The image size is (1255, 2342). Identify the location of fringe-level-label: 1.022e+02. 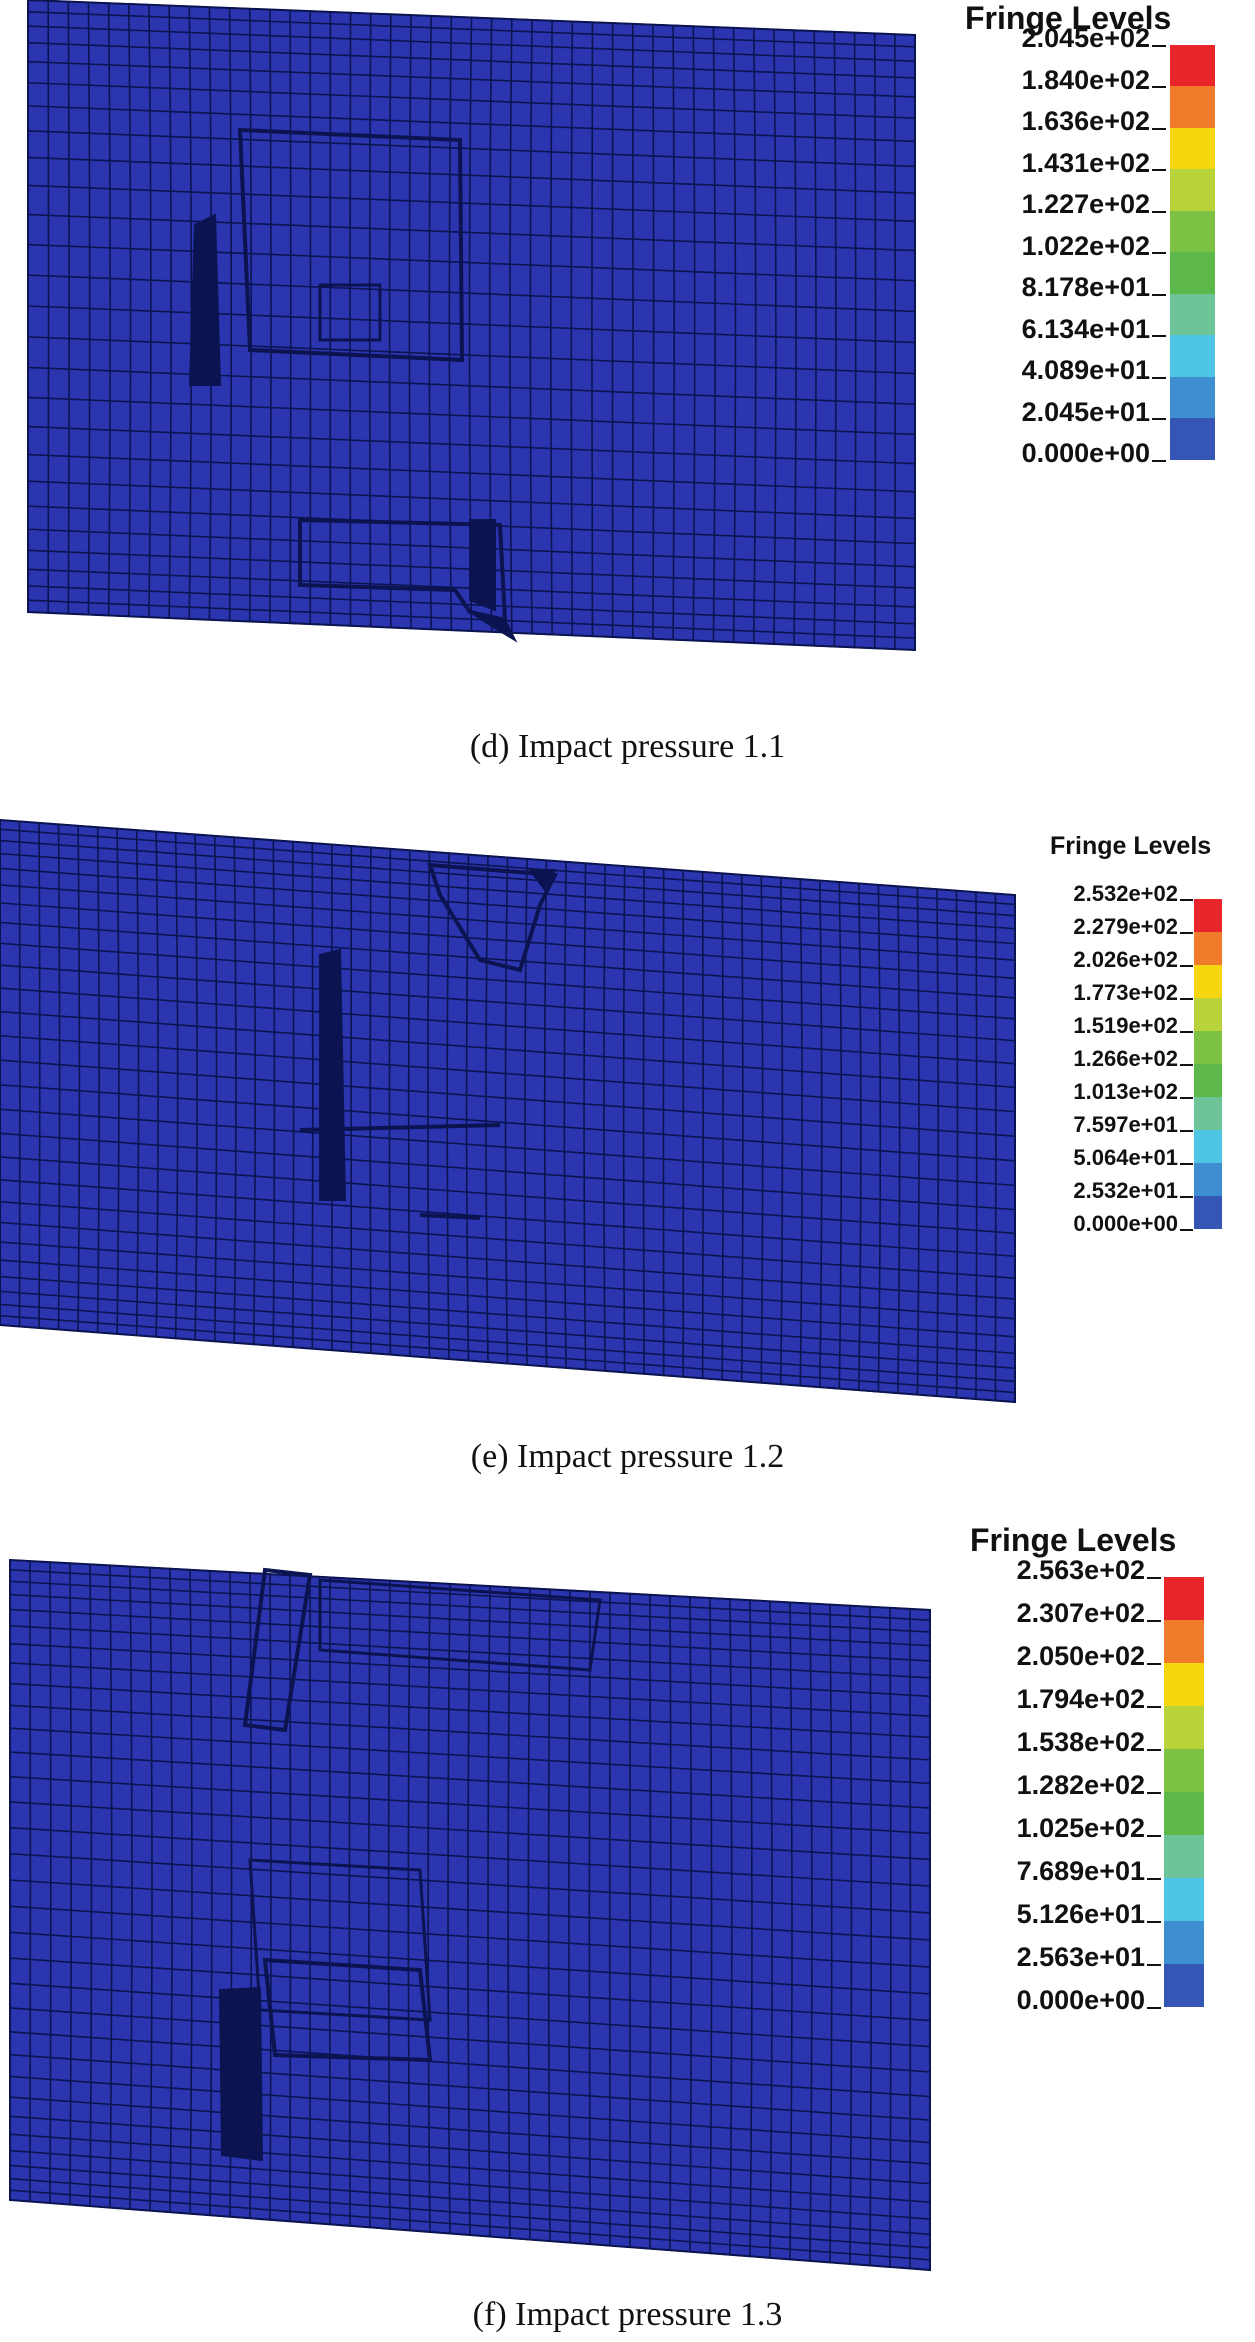
(1085, 245).